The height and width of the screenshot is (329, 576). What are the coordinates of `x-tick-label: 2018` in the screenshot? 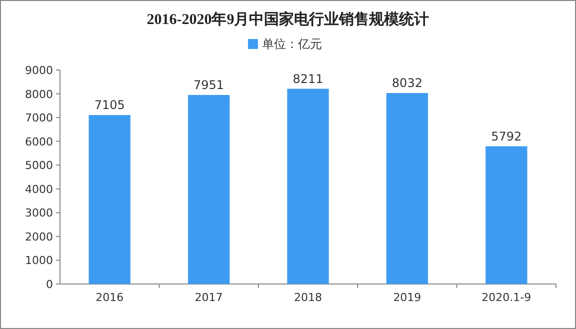 It's located at (308, 297).